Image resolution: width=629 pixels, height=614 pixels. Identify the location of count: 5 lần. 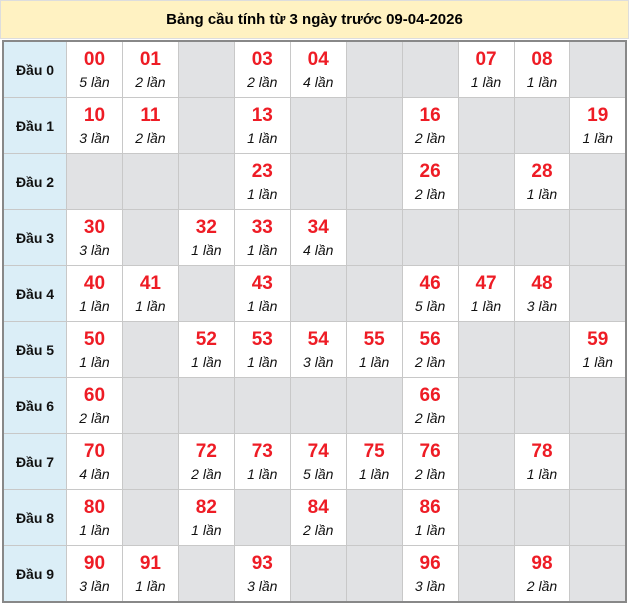
(430, 305).